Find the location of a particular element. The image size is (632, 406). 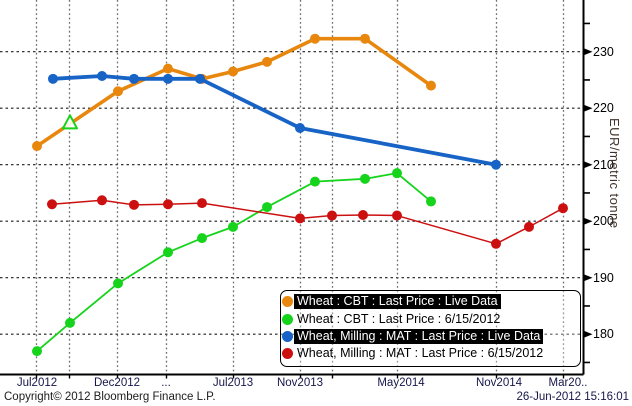

copyright-text: Copyright© 2012 Bloomberg Finance L.P. is located at coordinates (110, 397).